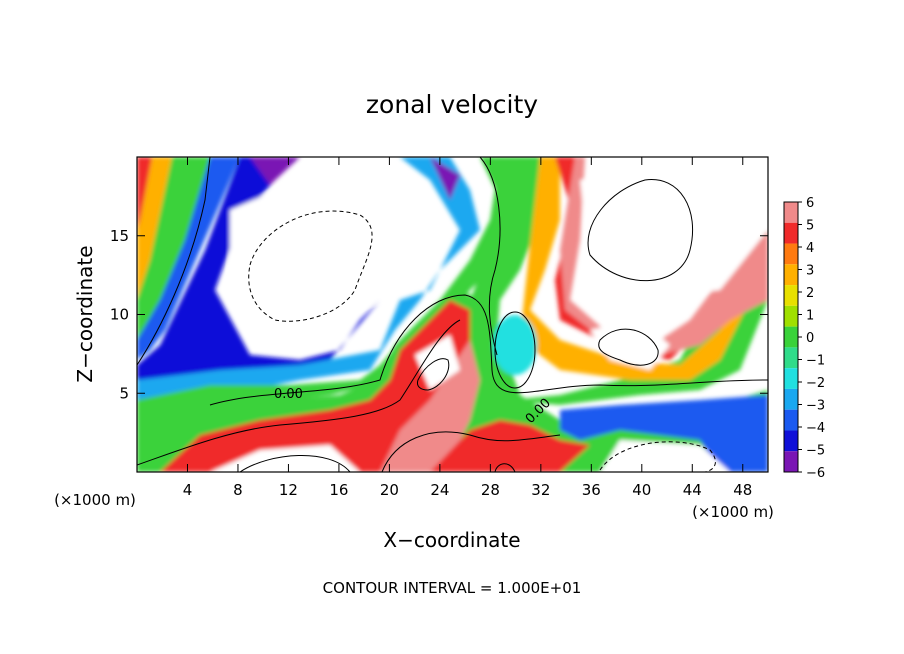  Describe the element at coordinates (815, 451) in the screenshot. I see `colorbar-label: −5` at that location.